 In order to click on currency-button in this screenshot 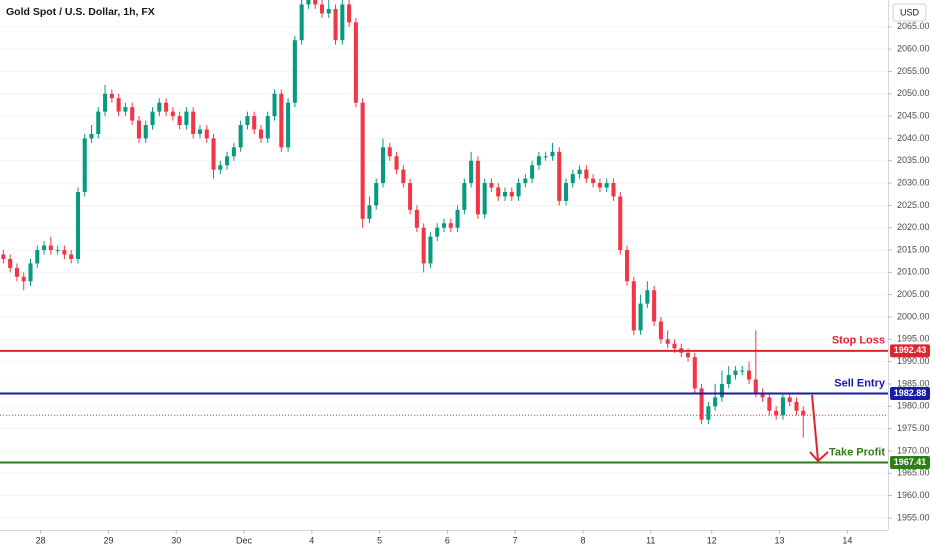, I will do `click(909, 12)`.